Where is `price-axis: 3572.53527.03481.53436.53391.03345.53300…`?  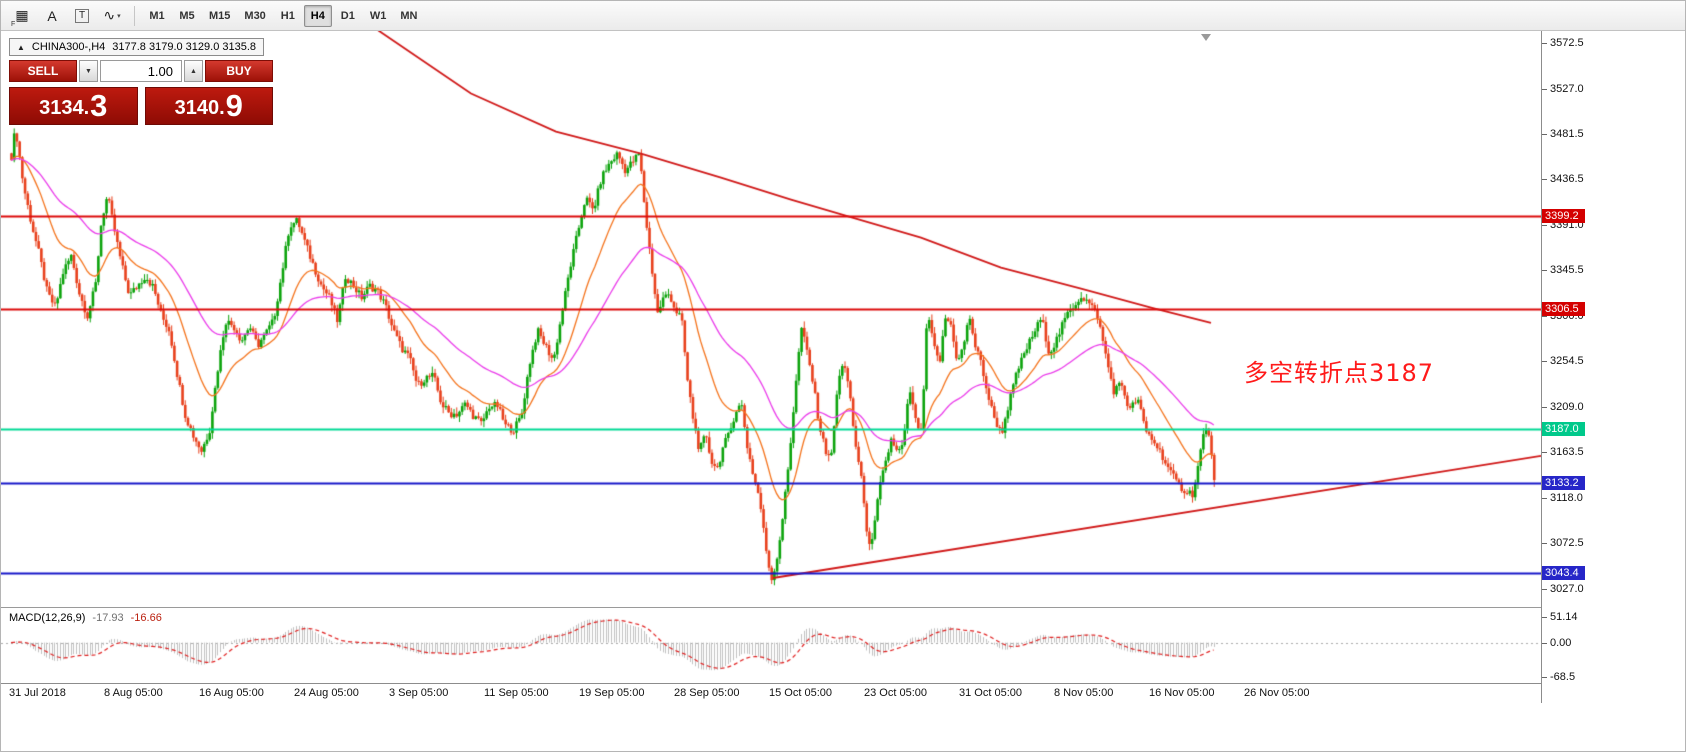
price-axis: 3572.53527.03481.53436.53391.03345.53300… is located at coordinates (1613, 367).